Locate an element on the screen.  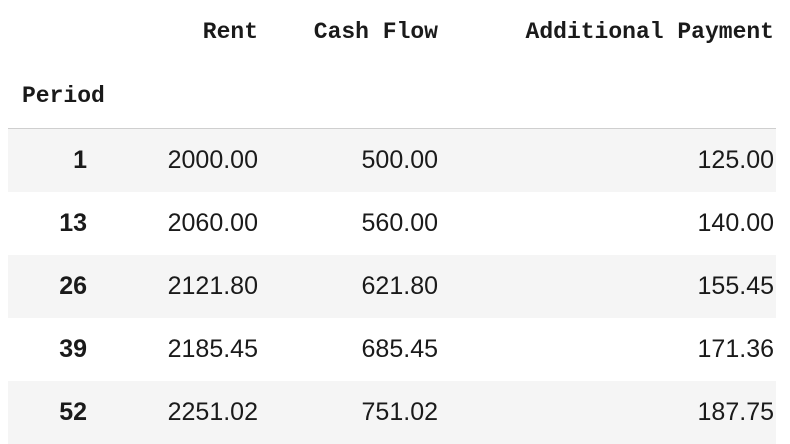
table-row: 1 2000.00 500.00 125.00 is located at coordinates (392, 160).